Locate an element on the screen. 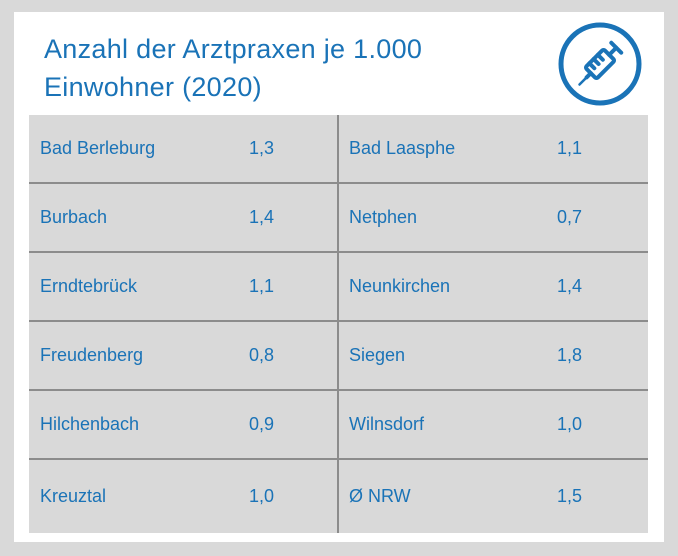 The width and height of the screenshot is (678, 556). table-row: Kreuztal 1,0 Ø NRW 1,5 is located at coordinates (338, 496).